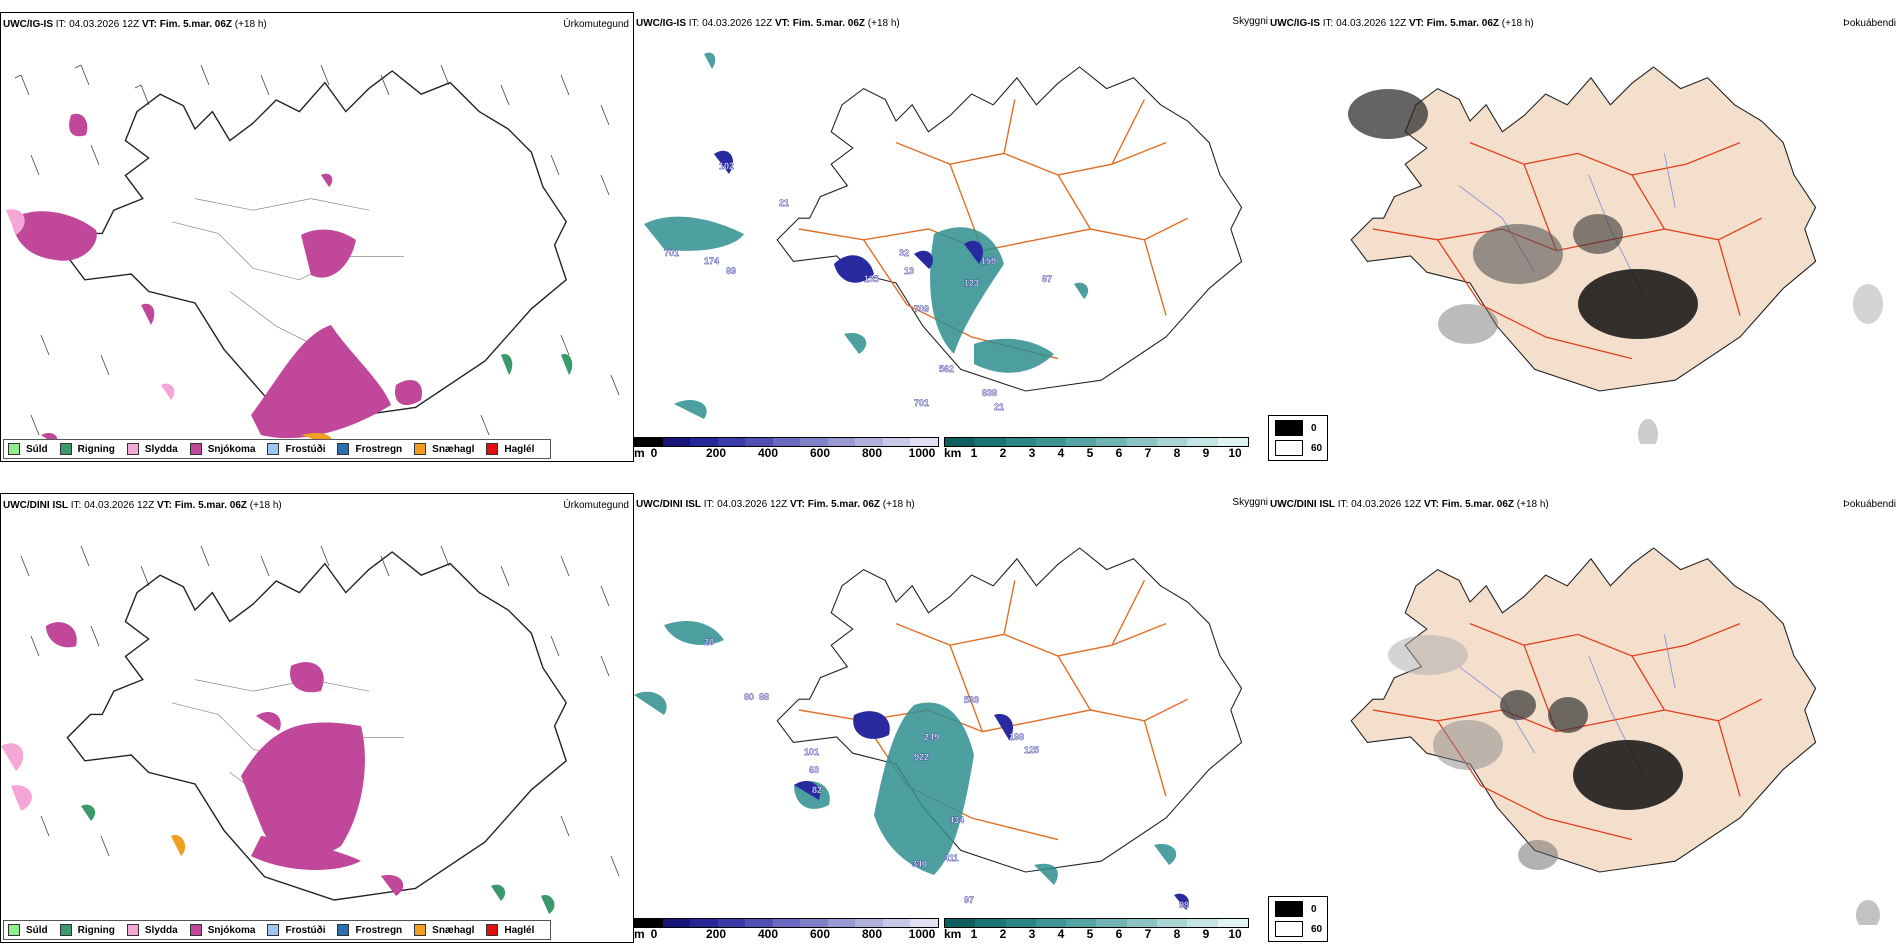  What do you see at coordinates (866, 235) in the screenshot?
I see `visibility-patches` at bounding box center [866, 235].